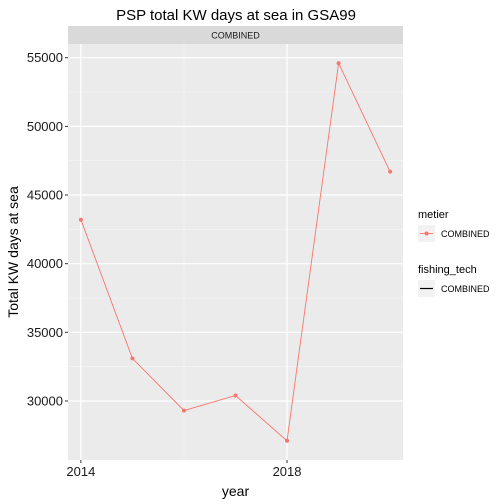  I want to click on y-tick-label: 50000, so click(45, 126).